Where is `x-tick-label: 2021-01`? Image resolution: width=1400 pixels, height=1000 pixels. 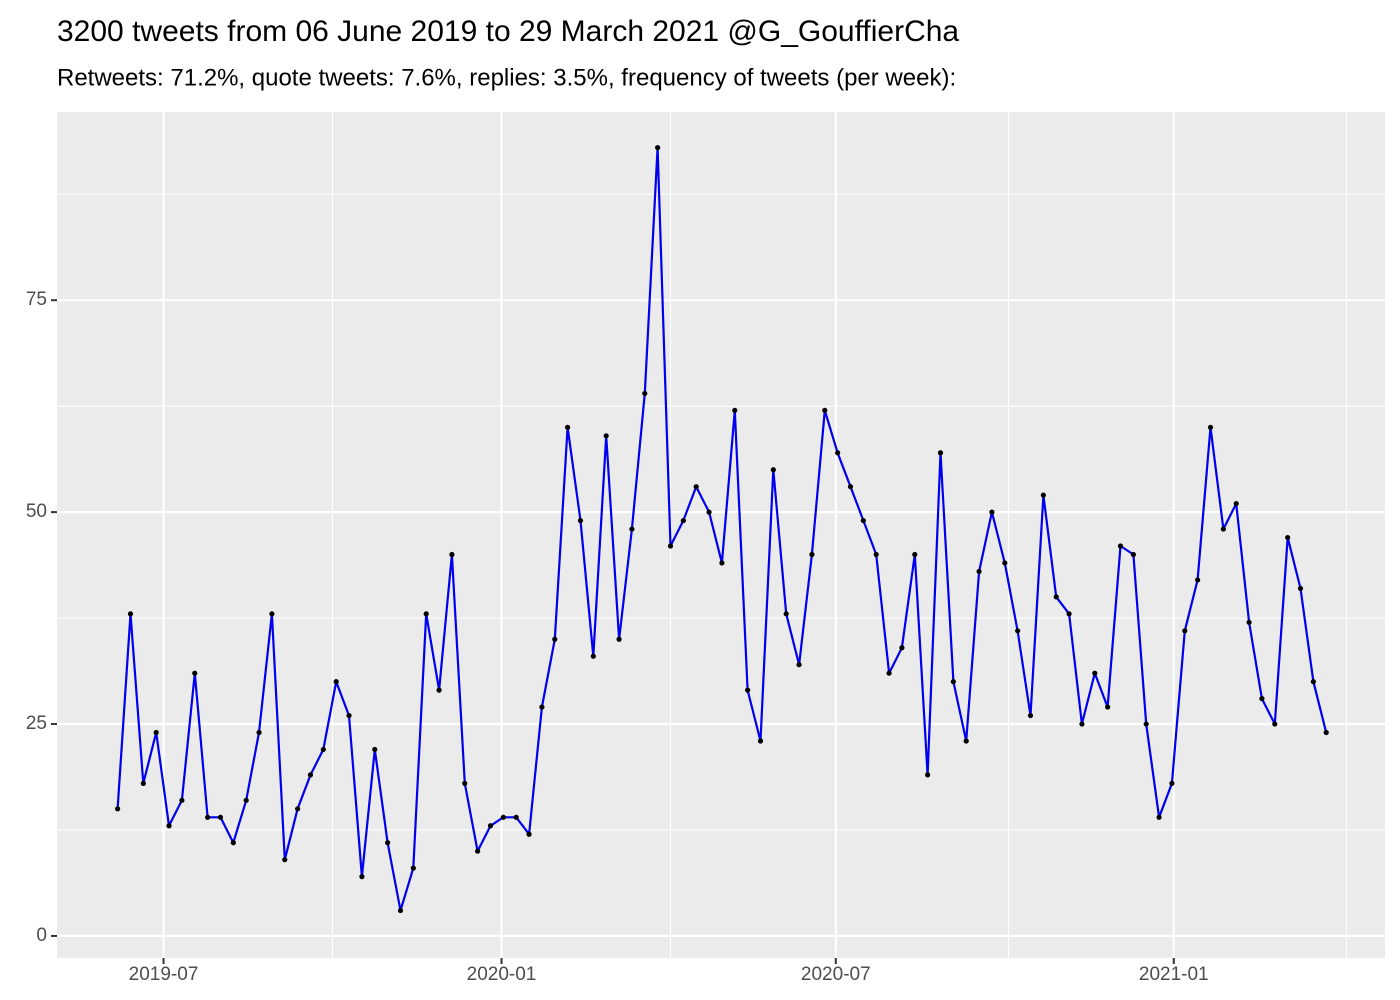 x-tick-label: 2021-01 is located at coordinates (1174, 974).